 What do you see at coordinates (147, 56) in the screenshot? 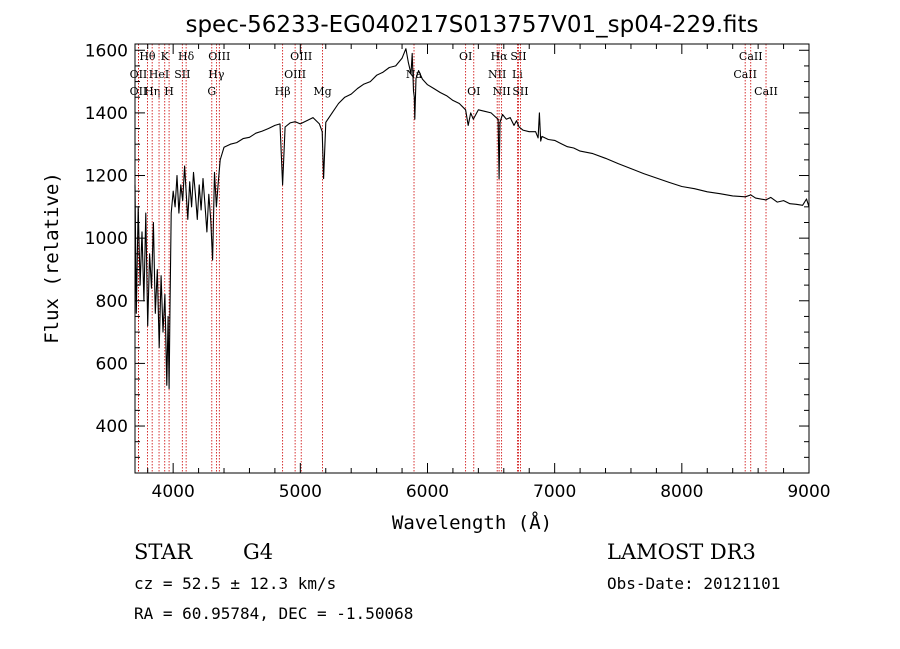
I see `line-marker-label-0: Hθ` at bounding box center [147, 56].